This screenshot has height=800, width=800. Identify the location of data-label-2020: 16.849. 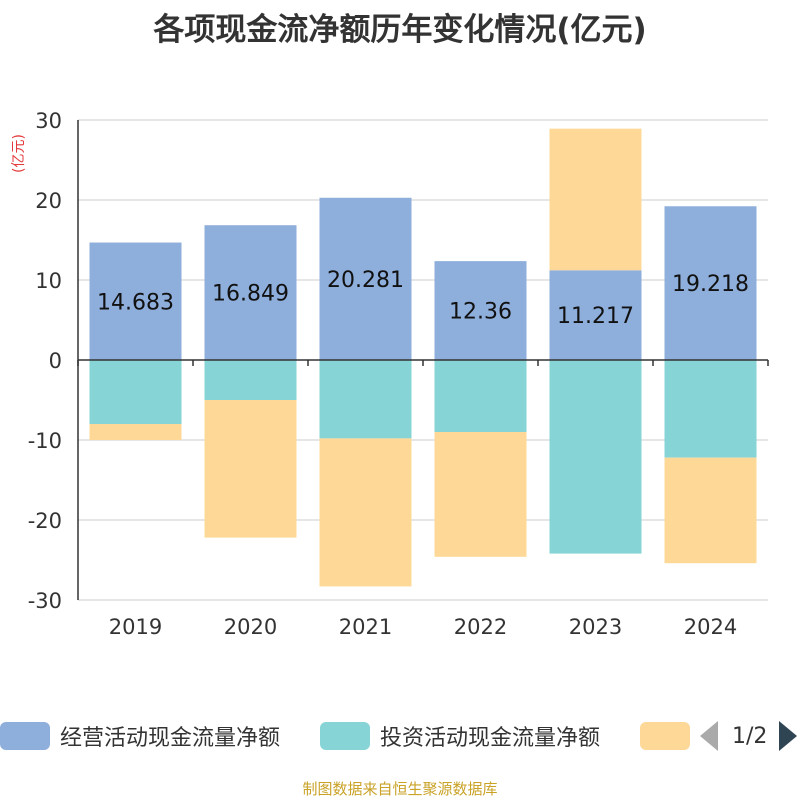
(250, 294).